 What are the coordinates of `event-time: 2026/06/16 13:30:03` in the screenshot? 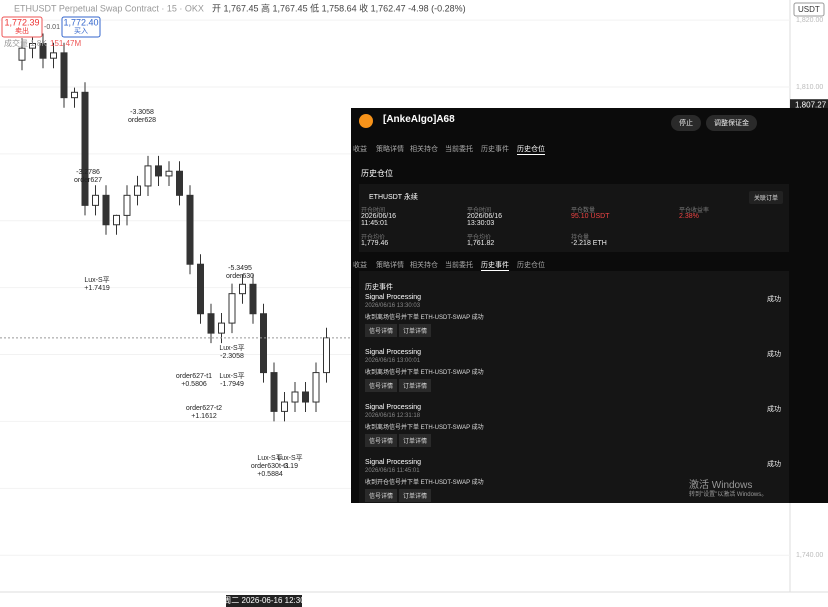 It's located at (393, 306).